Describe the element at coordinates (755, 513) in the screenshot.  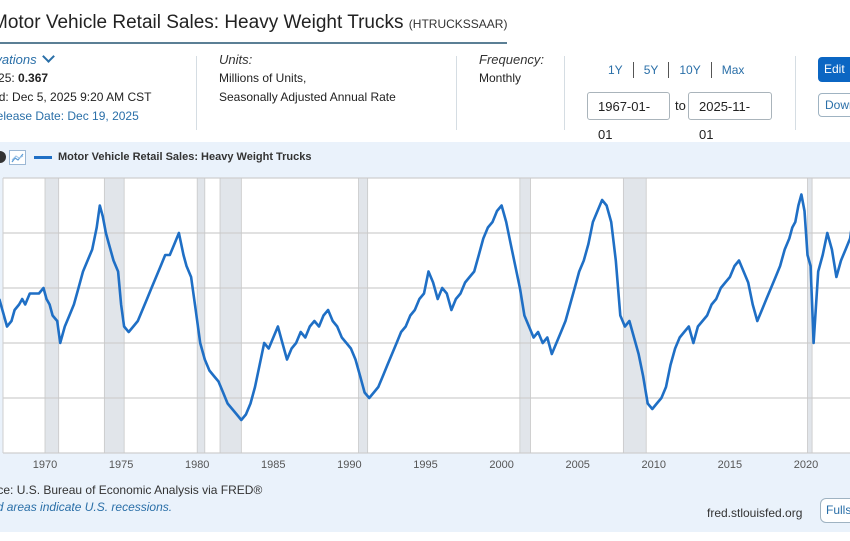
I see `site-url: fred.stlouisfed.org` at that location.